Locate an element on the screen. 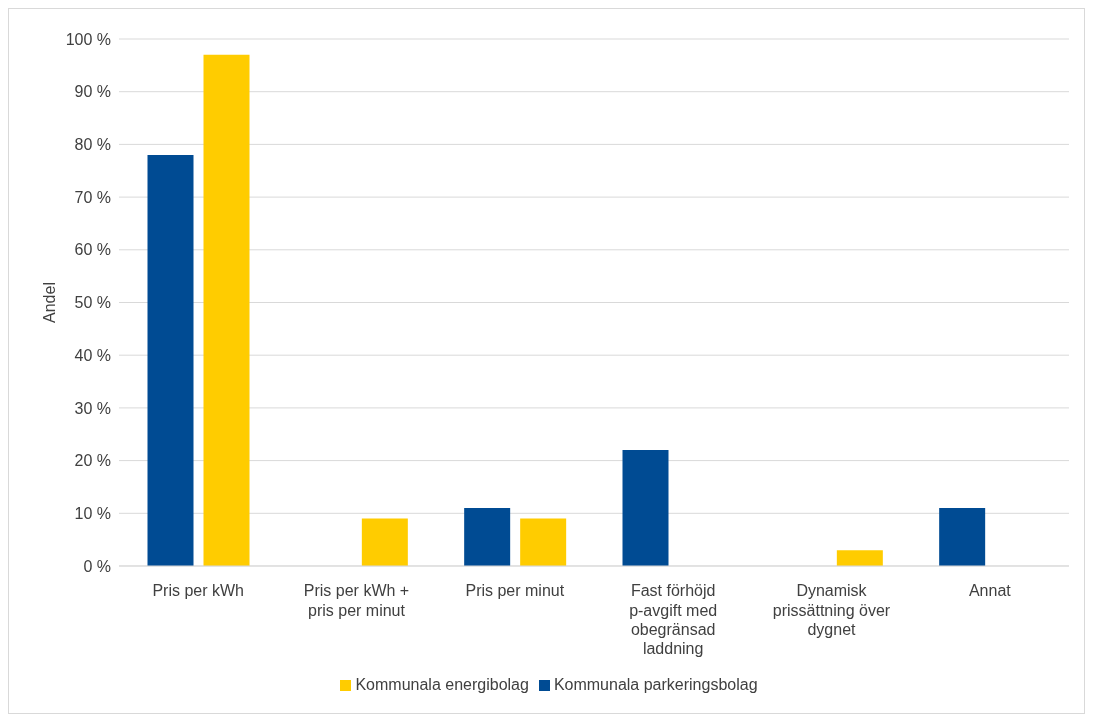 This screenshot has width=1093, height=722. y-tick-label: 10 % is located at coordinates (92, 513).